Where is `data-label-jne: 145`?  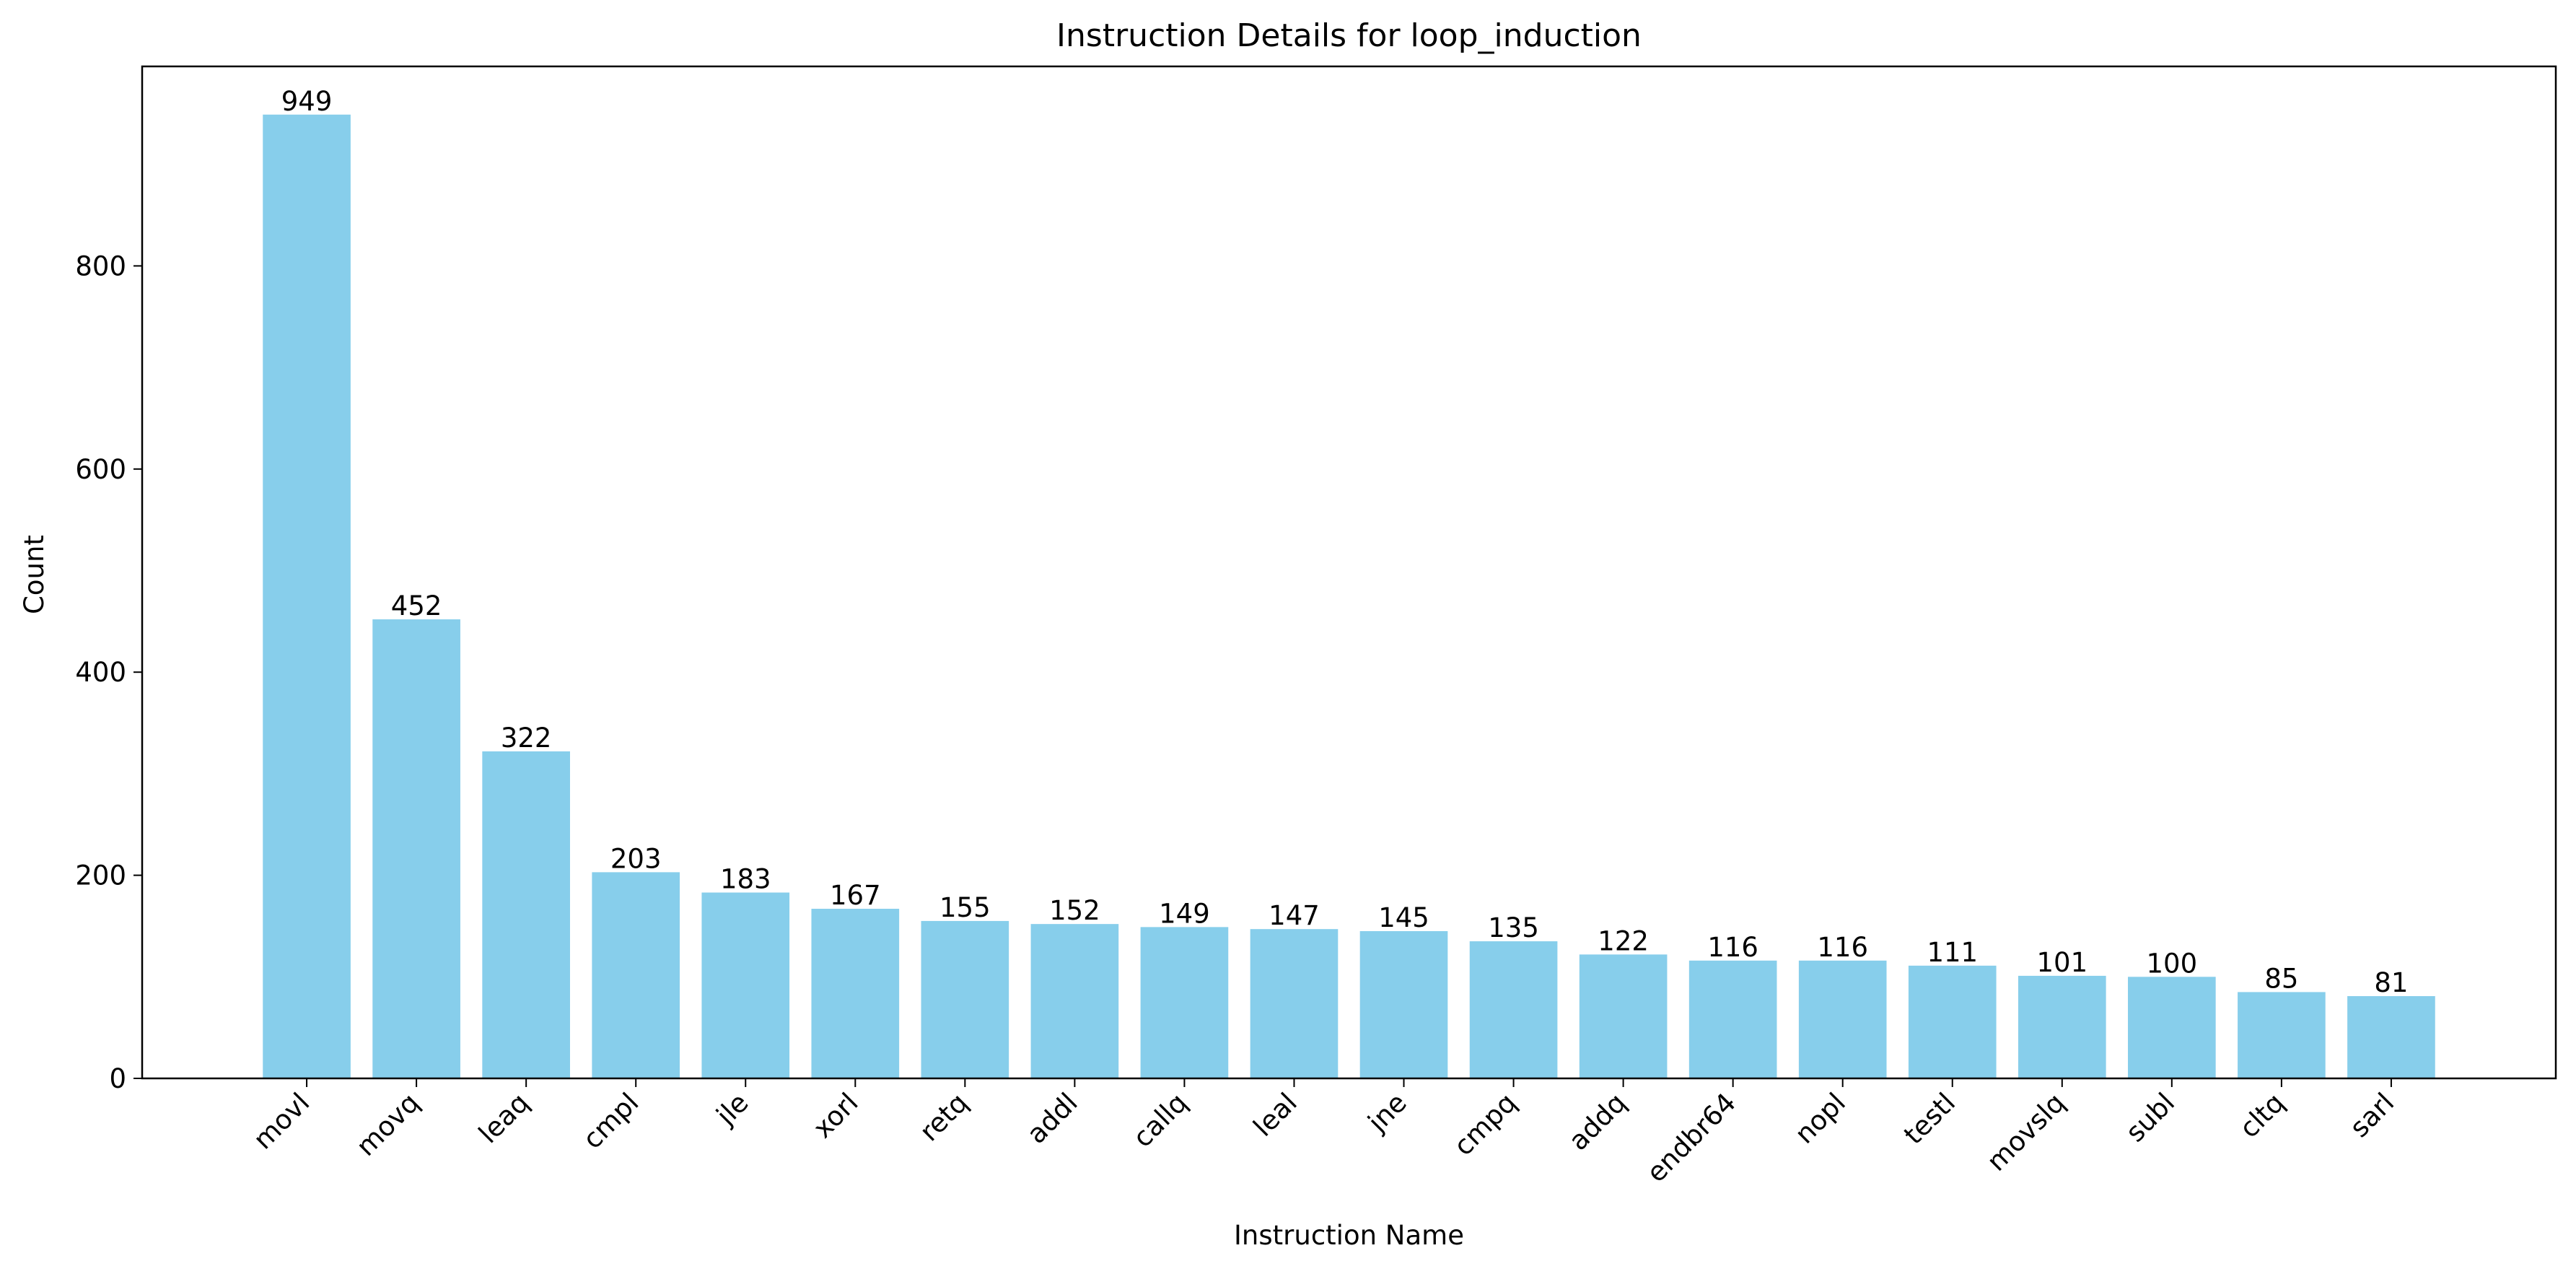 data-label-jne: 145 is located at coordinates (1403, 917).